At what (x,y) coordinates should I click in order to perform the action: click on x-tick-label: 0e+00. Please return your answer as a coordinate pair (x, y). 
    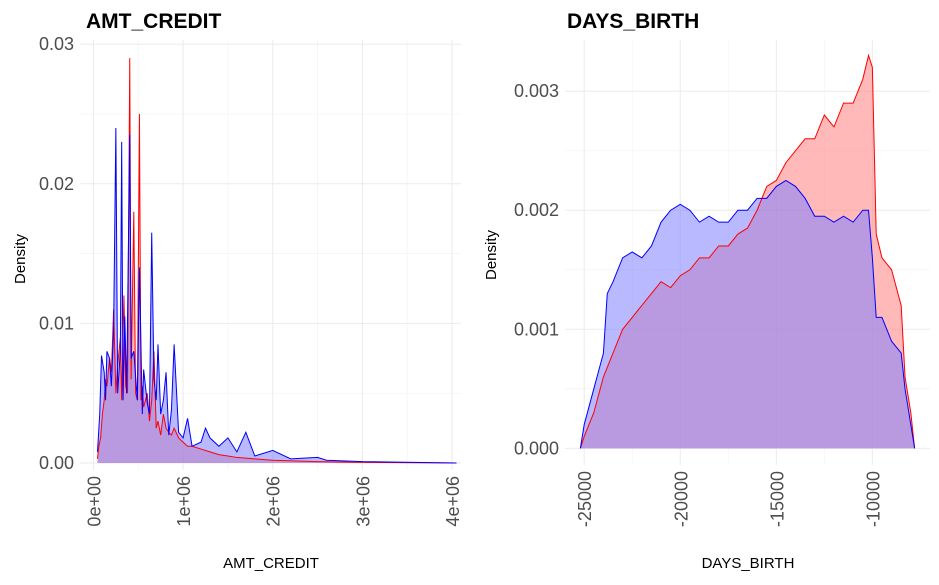
    Looking at the image, I should click on (94, 501).